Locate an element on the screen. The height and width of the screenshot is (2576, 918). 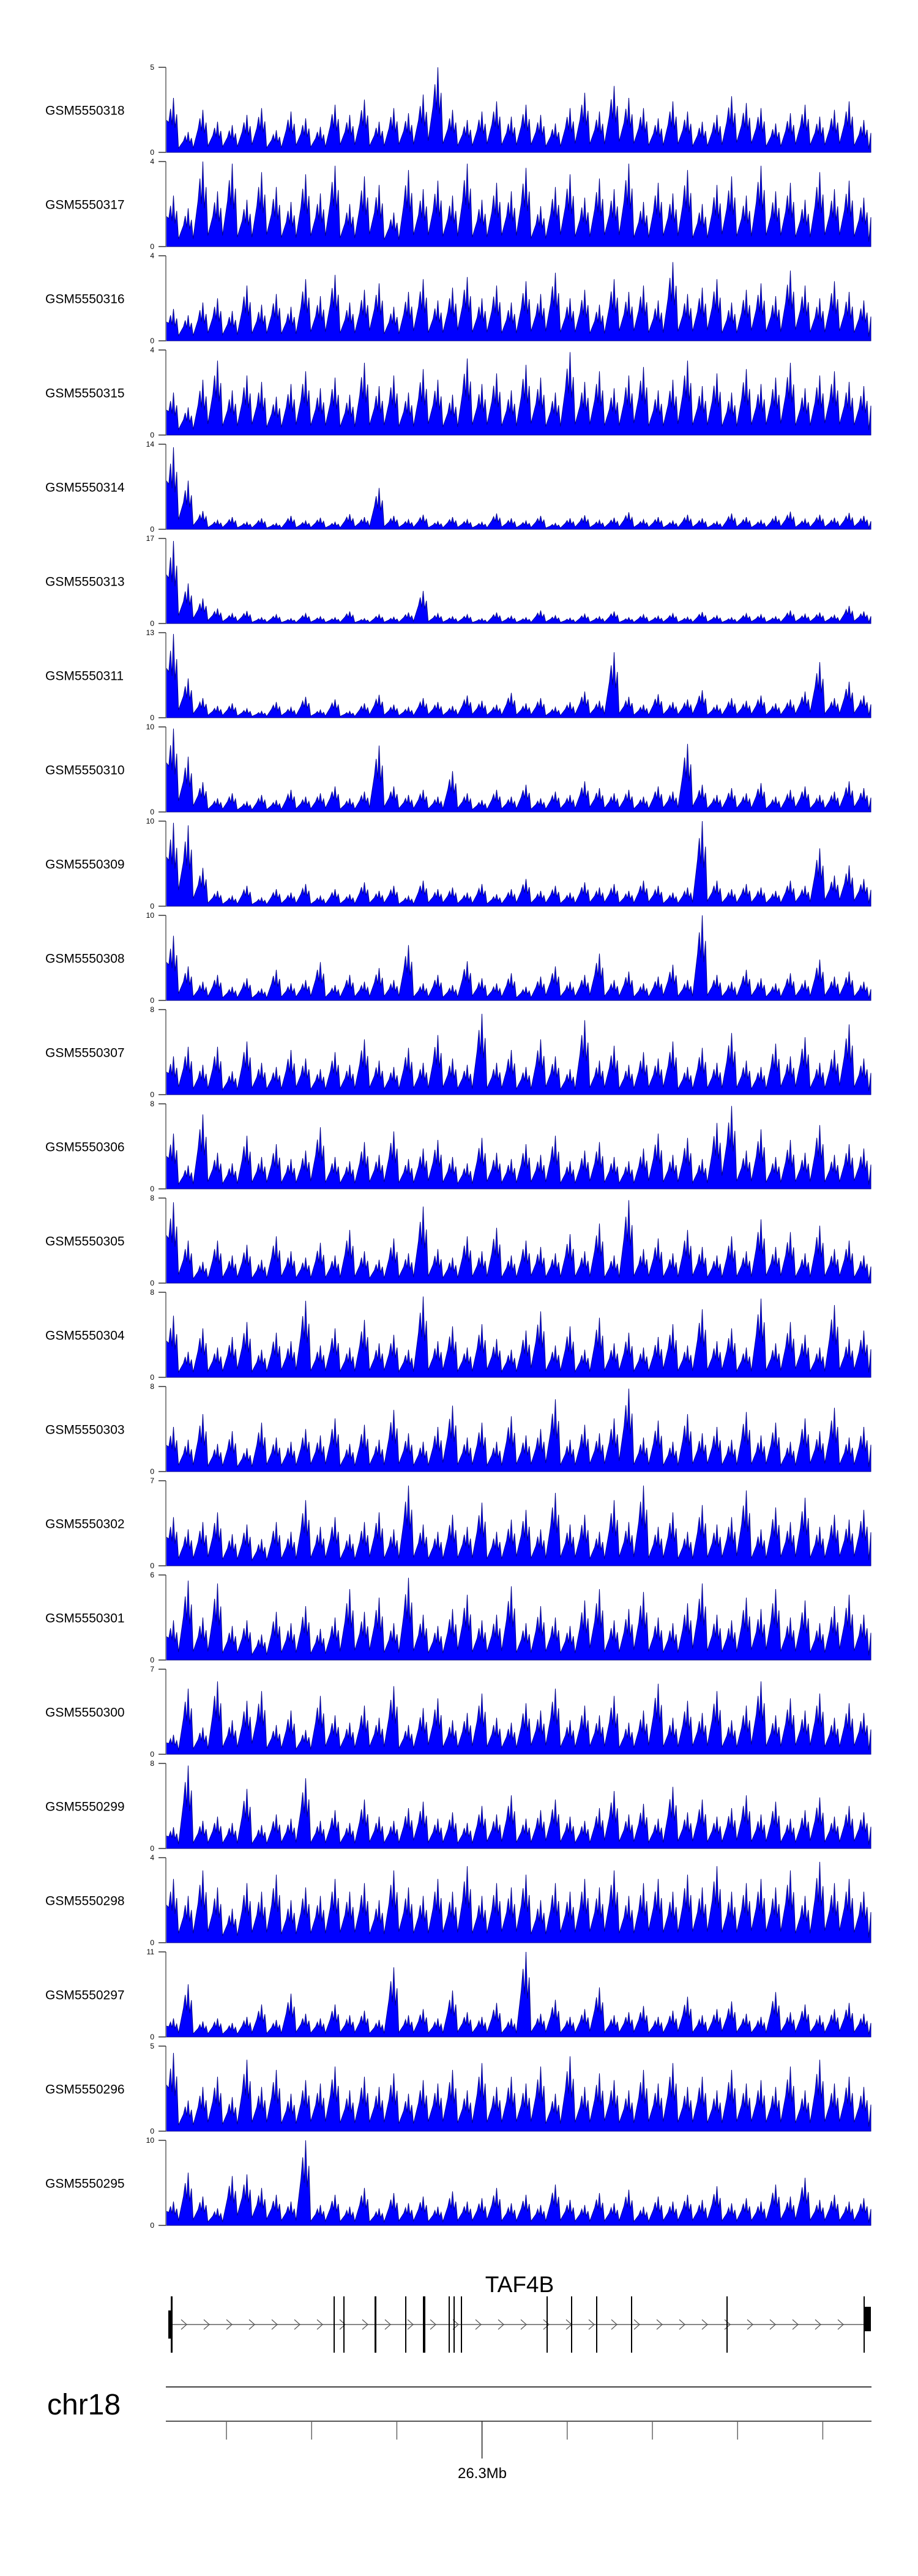
track-GSM5550305: GSM5550305 8 0 is located at coordinates (458, 1241).